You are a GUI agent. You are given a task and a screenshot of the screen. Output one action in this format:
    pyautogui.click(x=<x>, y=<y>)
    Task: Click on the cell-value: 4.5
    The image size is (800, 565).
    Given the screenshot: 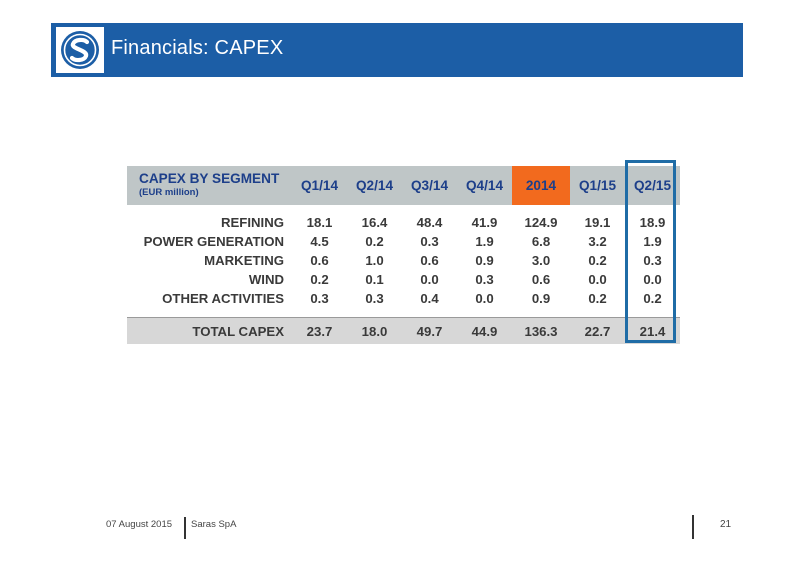 What is the action you would take?
    pyautogui.click(x=319, y=241)
    